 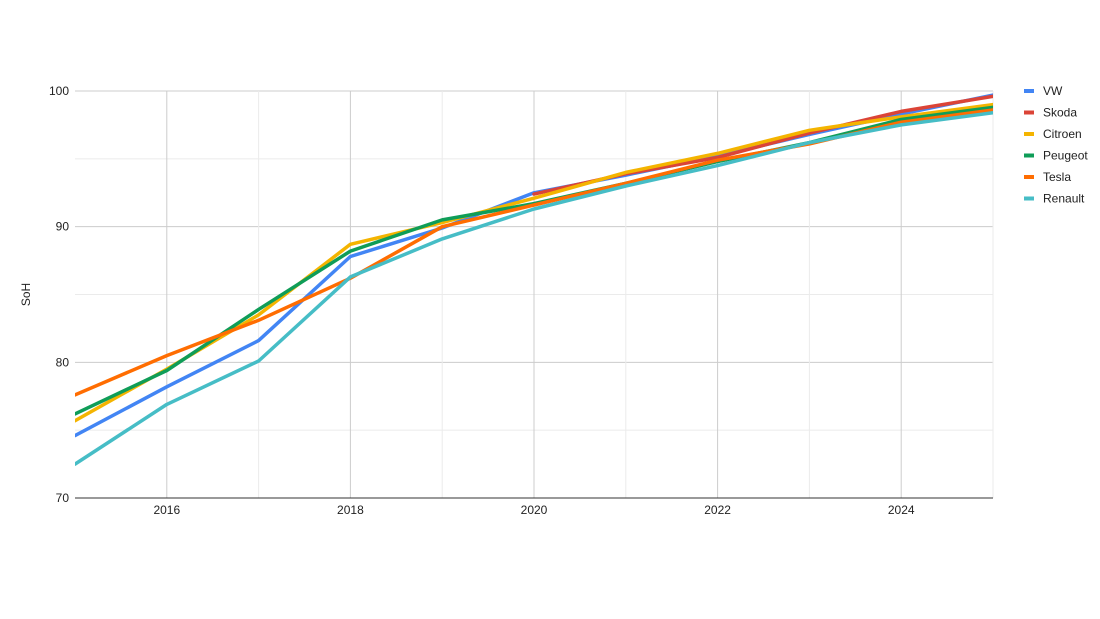 What do you see at coordinates (1029, 134) in the screenshot?
I see `legend-swatch-citroen` at bounding box center [1029, 134].